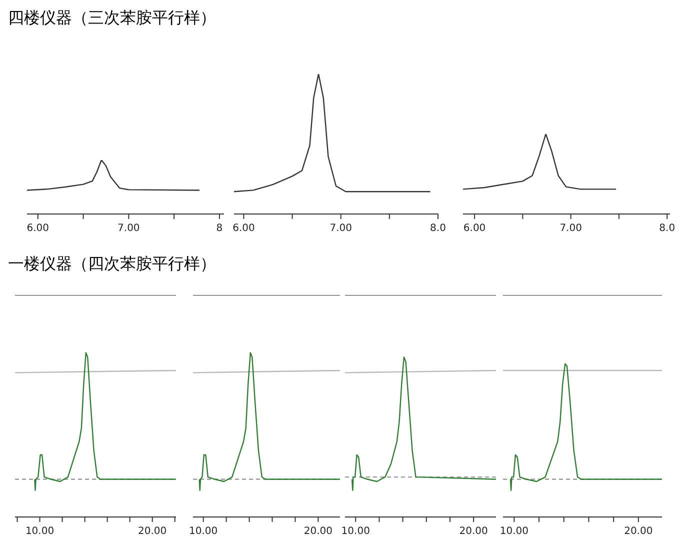  I want to click on x-tick-label: 8, so click(219, 228).